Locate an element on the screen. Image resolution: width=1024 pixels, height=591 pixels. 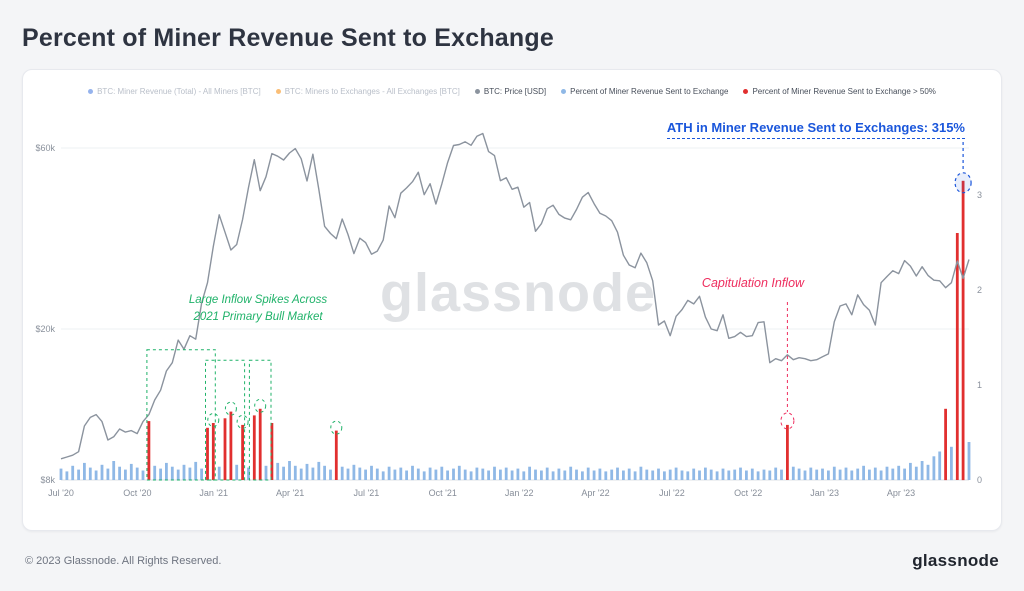
bull-market-shapes is located at coordinates (244, 415).